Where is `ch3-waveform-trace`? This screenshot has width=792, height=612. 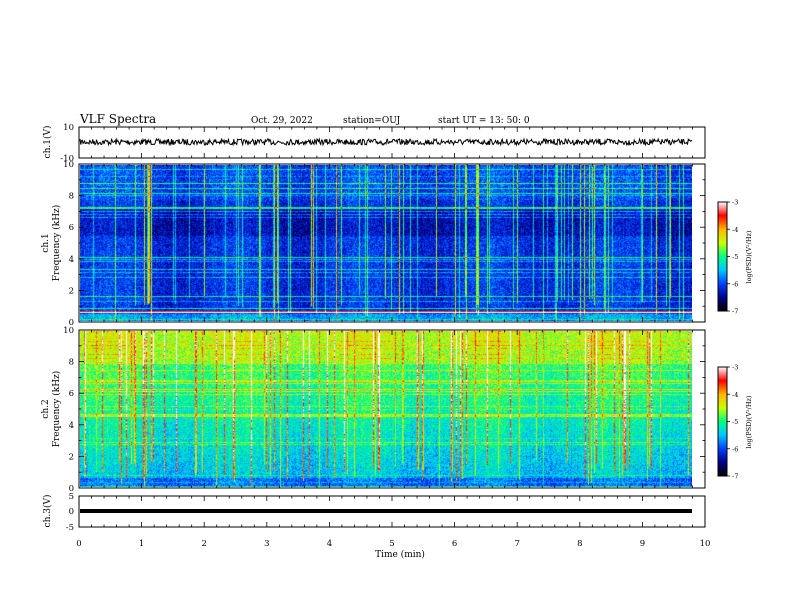
ch3-waveform-trace is located at coordinates (386, 511).